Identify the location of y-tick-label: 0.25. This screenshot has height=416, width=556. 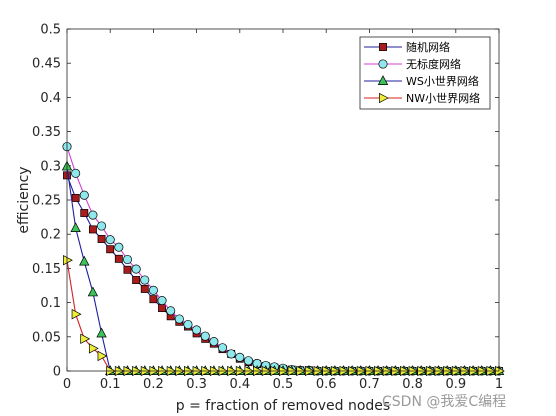
(46, 201).